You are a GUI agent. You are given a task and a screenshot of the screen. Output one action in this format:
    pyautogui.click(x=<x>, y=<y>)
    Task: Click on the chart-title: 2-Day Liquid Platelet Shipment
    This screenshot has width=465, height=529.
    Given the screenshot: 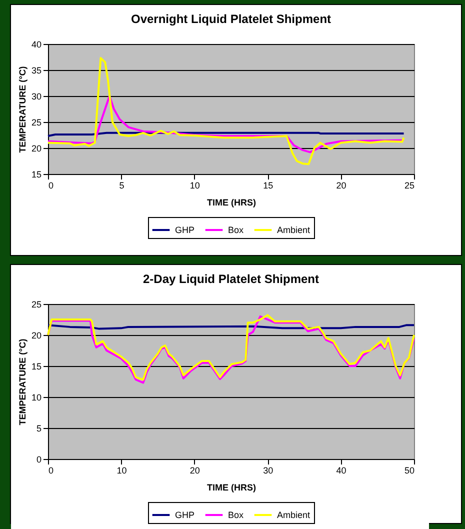 What is the action you would take?
    pyautogui.click(x=231, y=279)
    